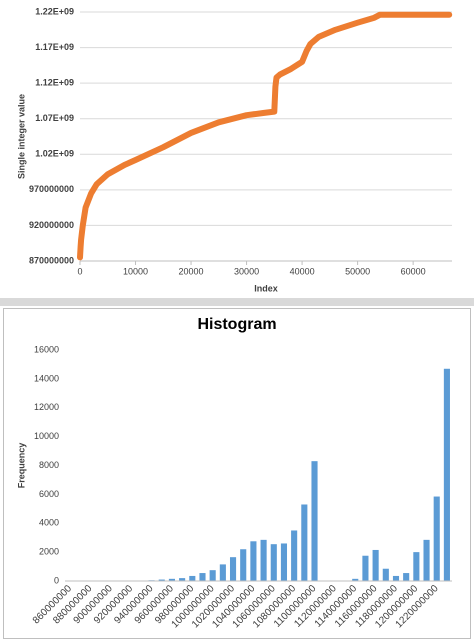  Describe the element at coordinates (49, 465) in the screenshot. I see `y-tick-label: 8000` at that location.